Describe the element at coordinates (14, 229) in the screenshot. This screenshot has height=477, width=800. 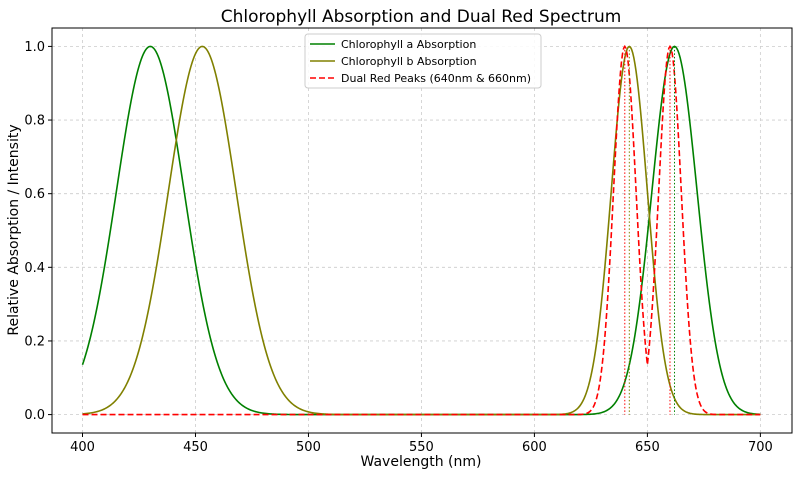
I see `y-axis-label: Relative Absorption / Intensity` at that location.